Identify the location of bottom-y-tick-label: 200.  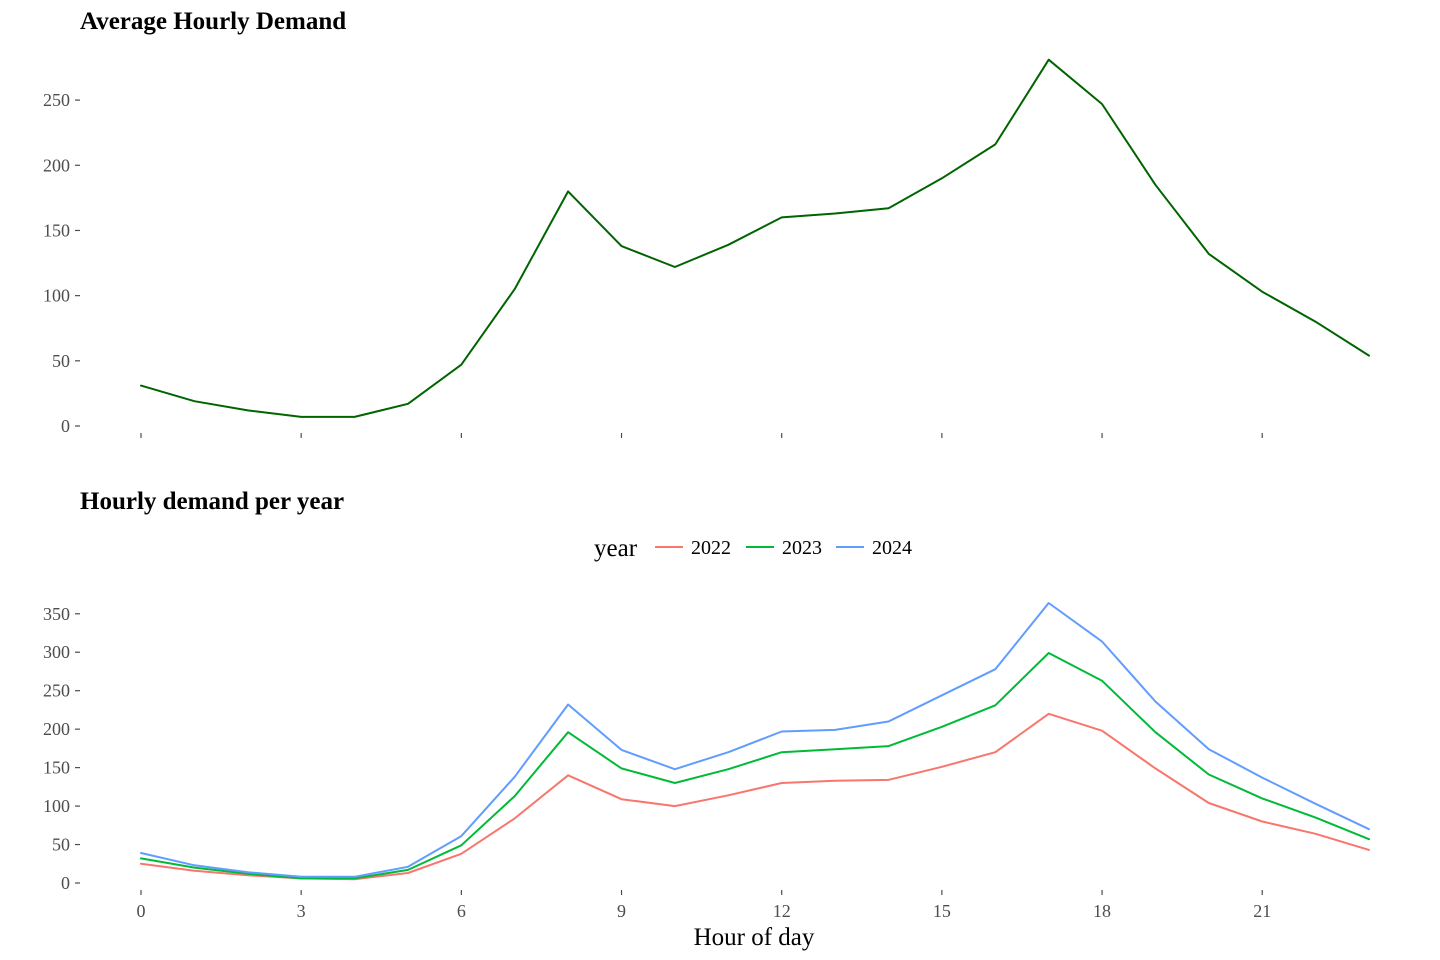
(56, 729).